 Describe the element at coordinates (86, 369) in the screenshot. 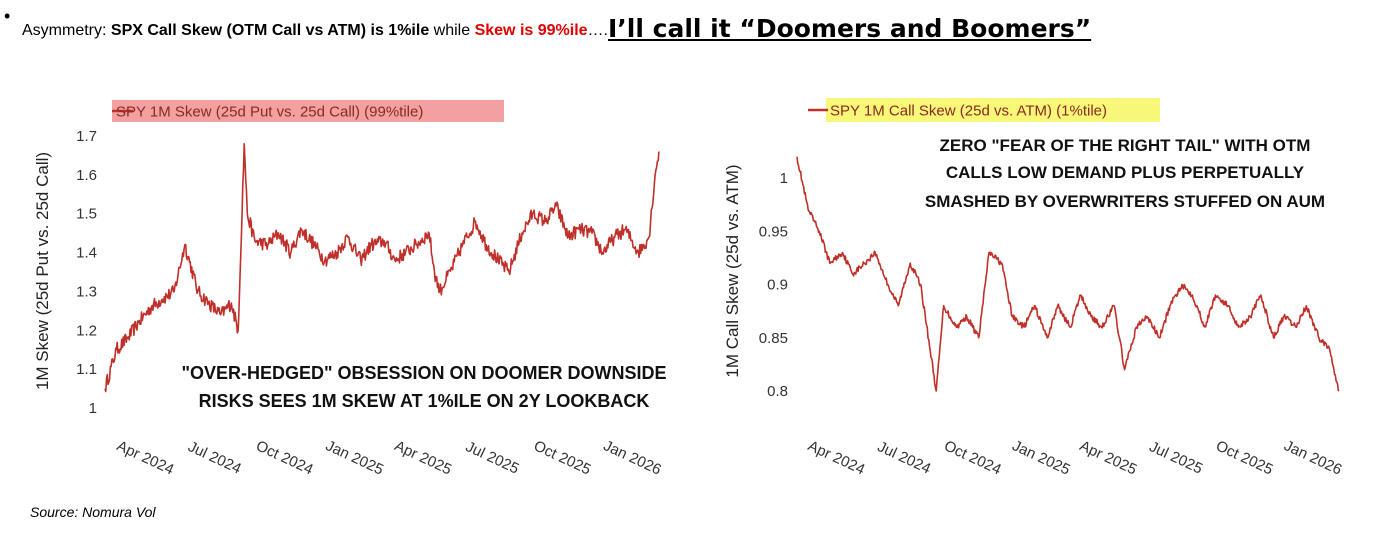

I see `y-tick-label: 1.1` at that location.